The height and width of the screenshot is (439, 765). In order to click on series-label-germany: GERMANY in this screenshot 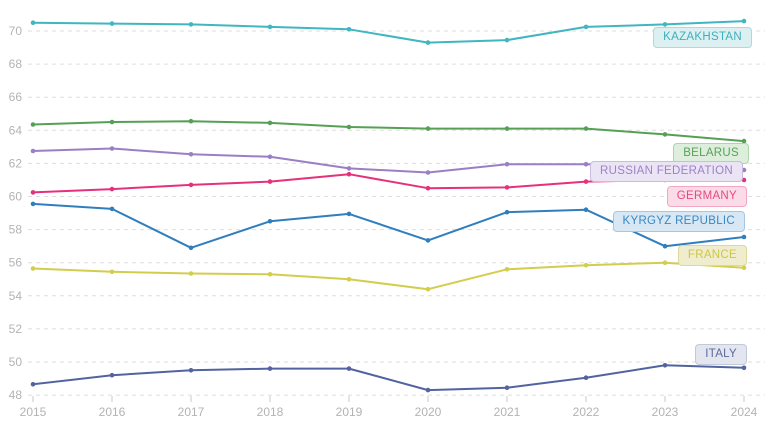, I will do `click(706, 196)`.